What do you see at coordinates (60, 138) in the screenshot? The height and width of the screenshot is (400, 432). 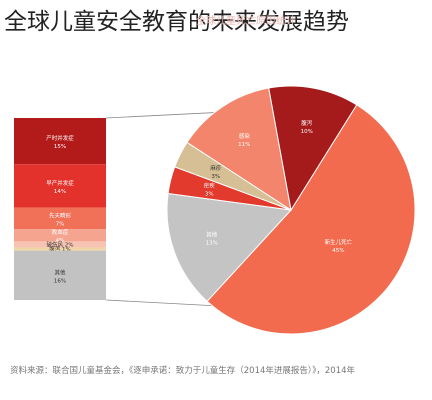 I see `bar-segment-label: 产时并发症` at bounding box center [60, 138].